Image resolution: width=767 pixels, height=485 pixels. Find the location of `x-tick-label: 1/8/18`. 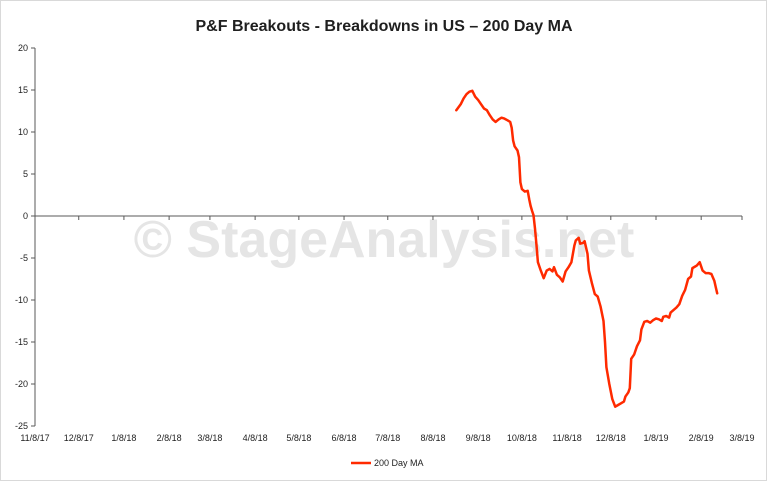

x-tick-label: 1/8/18 is located at coordinates (123, 438).